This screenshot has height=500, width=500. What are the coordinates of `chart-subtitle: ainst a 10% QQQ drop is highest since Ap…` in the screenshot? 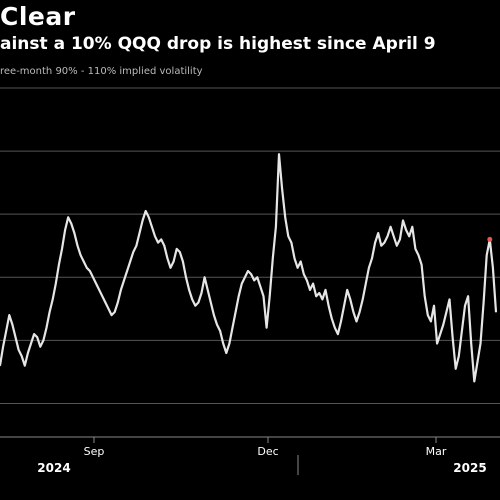 It's located at (218, 44).